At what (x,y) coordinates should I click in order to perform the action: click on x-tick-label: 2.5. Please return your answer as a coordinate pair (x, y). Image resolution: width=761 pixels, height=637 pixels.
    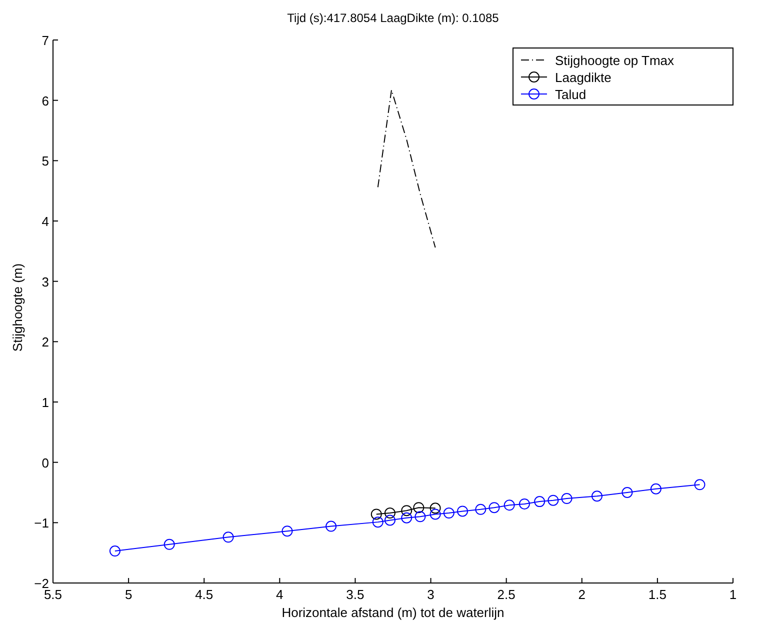
    Looking at the image, I should click on (506, 594).